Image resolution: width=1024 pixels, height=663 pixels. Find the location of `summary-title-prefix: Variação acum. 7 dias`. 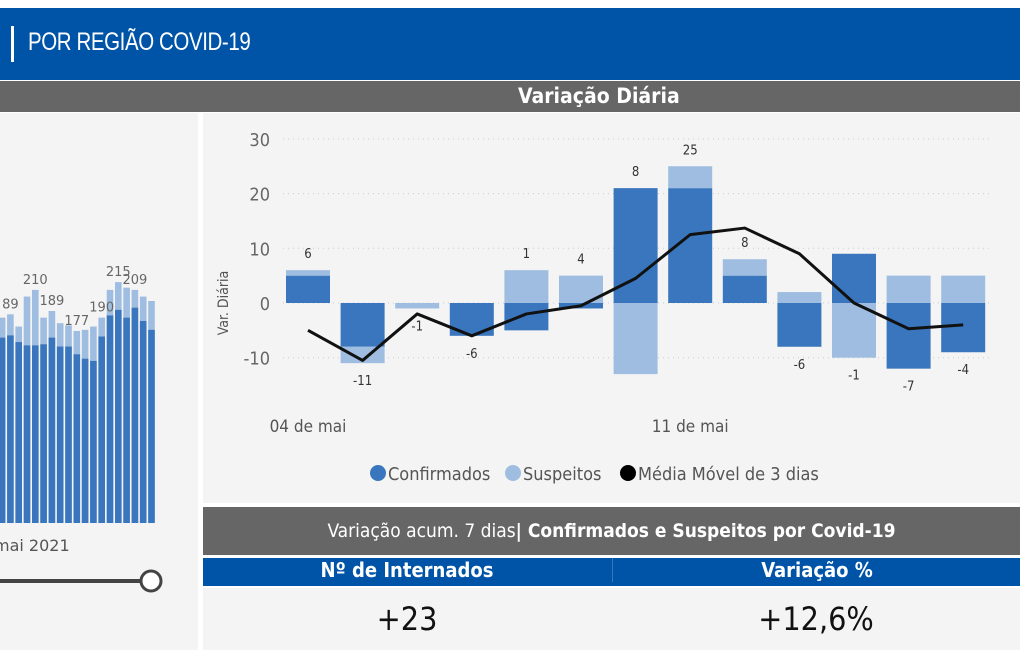

summary-title-prefix: Variação acum. 7 dias is located at coordinates (421, 531).